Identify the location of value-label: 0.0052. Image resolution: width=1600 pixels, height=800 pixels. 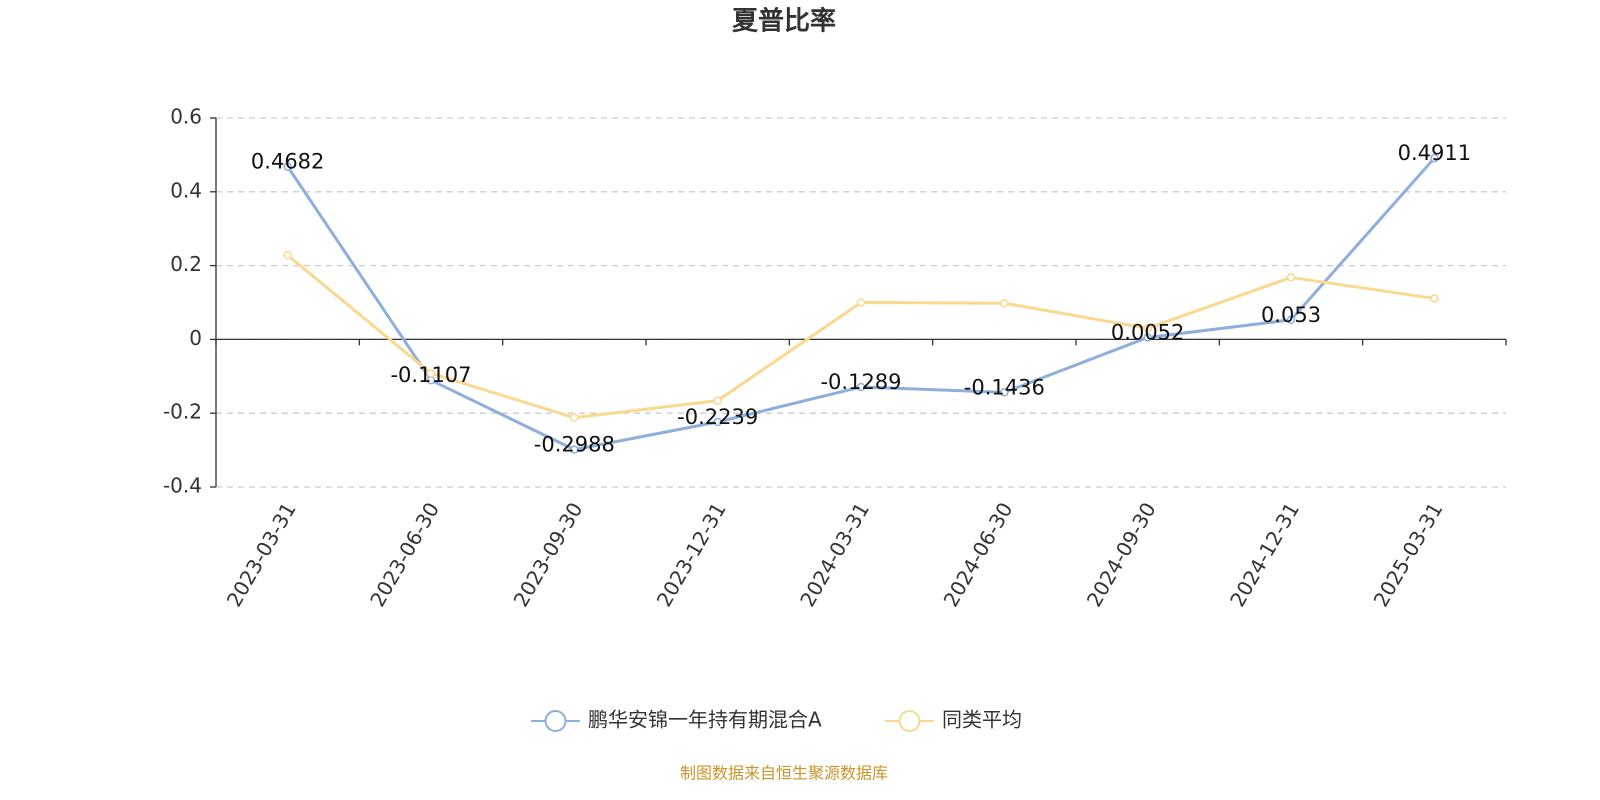
(1147, 332).